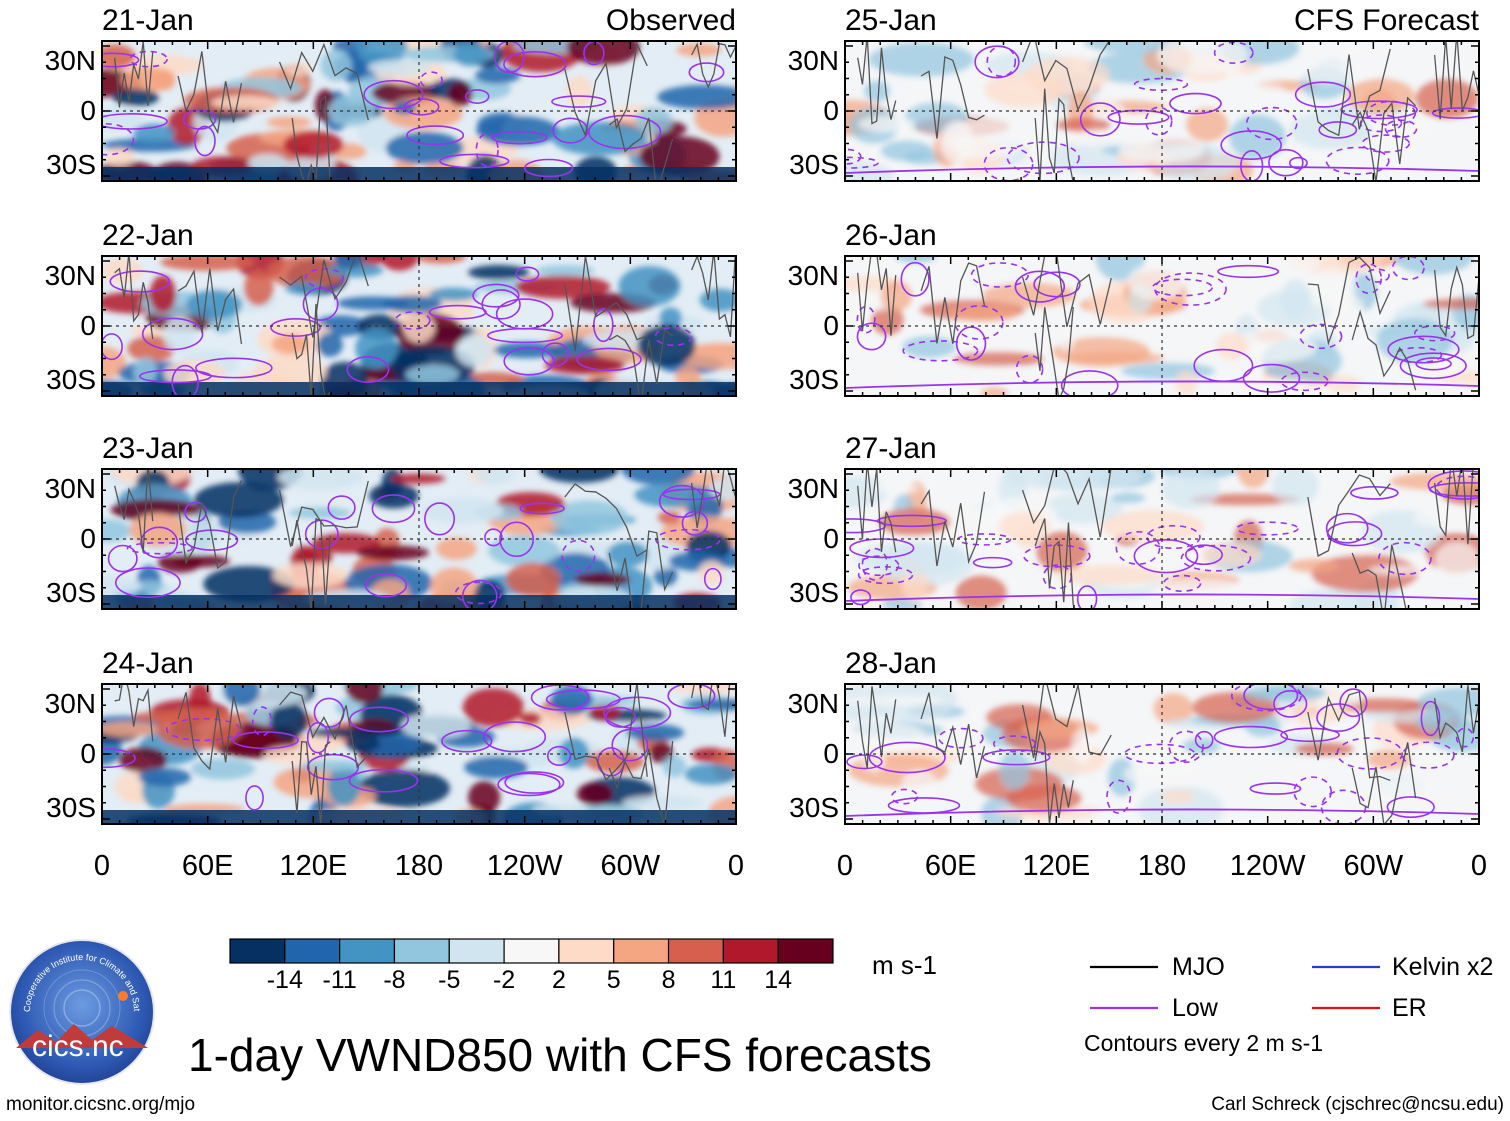 Image resolution: width=1510 pixels, height=1121 pixels. What do you see at coordinates (524, 866) in the screenshot?
I see `lon-tick-label: 120W` at bounding box center [524, 866].